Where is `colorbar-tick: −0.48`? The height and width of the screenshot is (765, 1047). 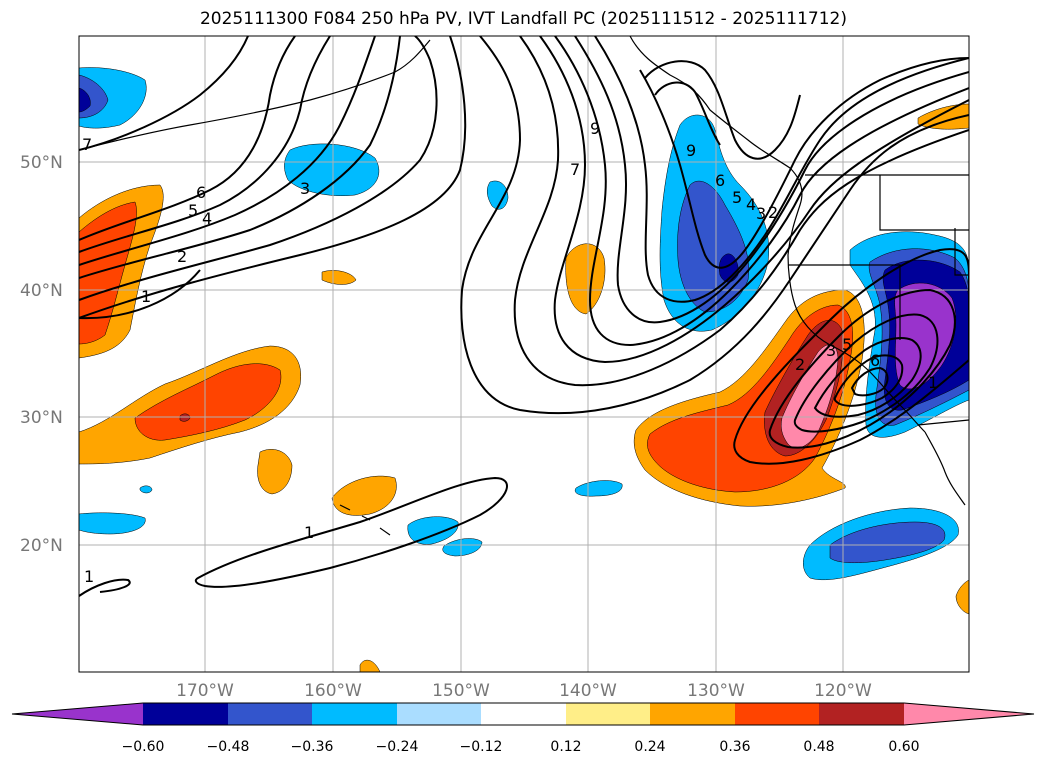
colorbar-tick: −0.48 is located at coordinates (228, 747).